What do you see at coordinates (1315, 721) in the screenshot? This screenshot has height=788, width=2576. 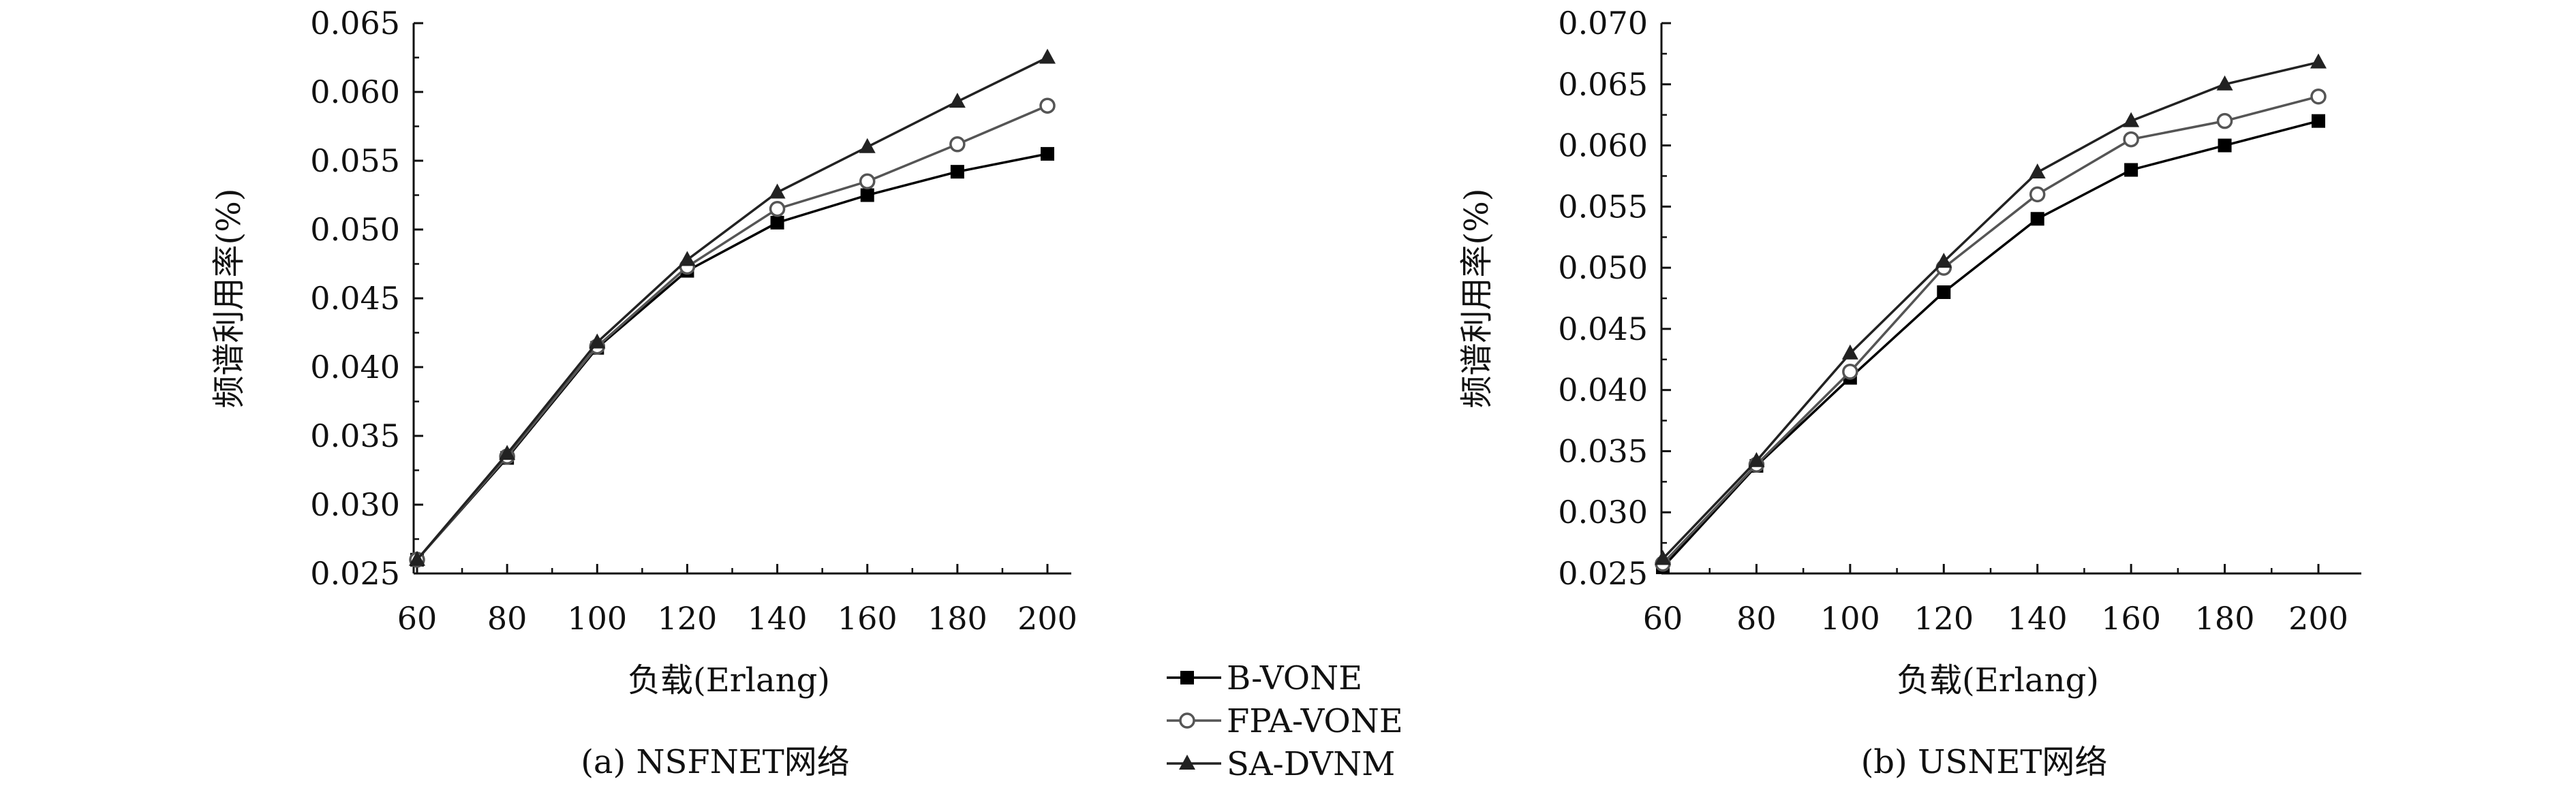 I see `legend-label: FPA-VONE` at bounding box center [1315, 721].